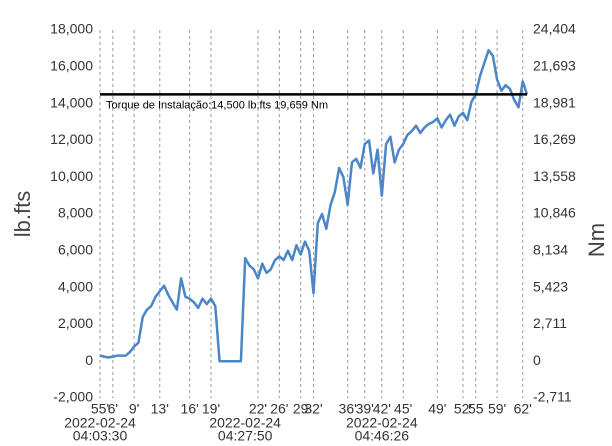 This screenshot has height=446, width=612. I want to click on y2-tick-label: 21,693, so click(554, 65).